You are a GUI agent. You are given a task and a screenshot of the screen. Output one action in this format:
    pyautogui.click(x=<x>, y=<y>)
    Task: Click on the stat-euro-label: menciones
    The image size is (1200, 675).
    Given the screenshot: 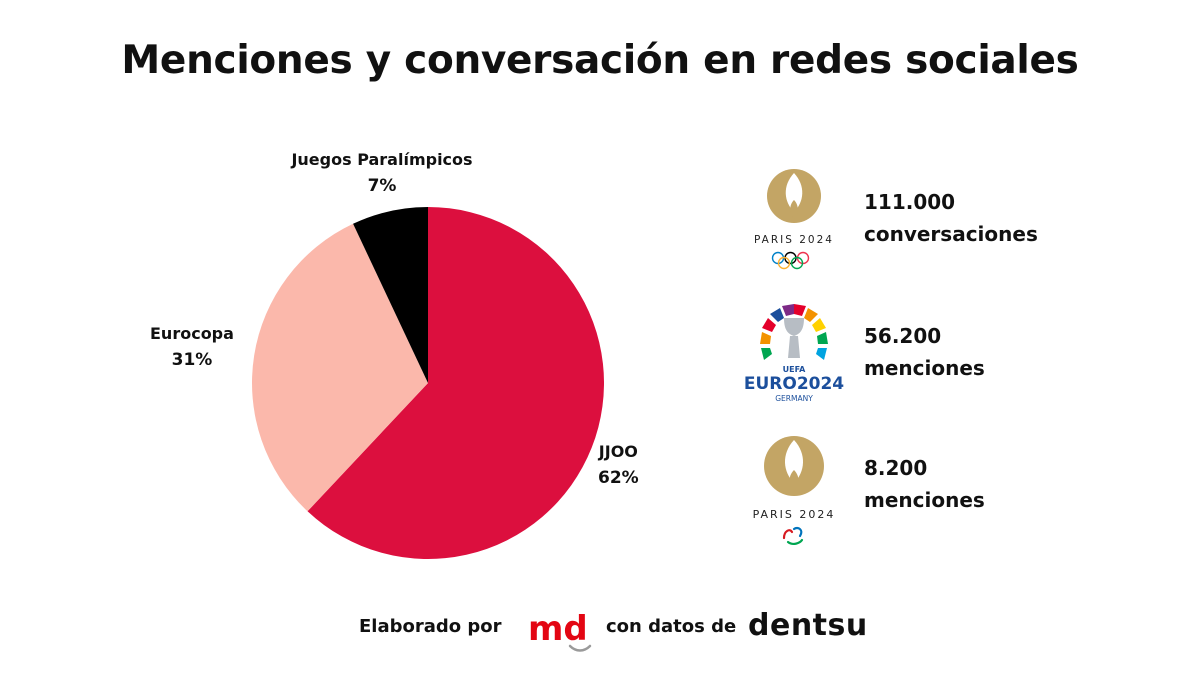 What is the action you would take?
    pyautogui.click(x=924, y=368)
    